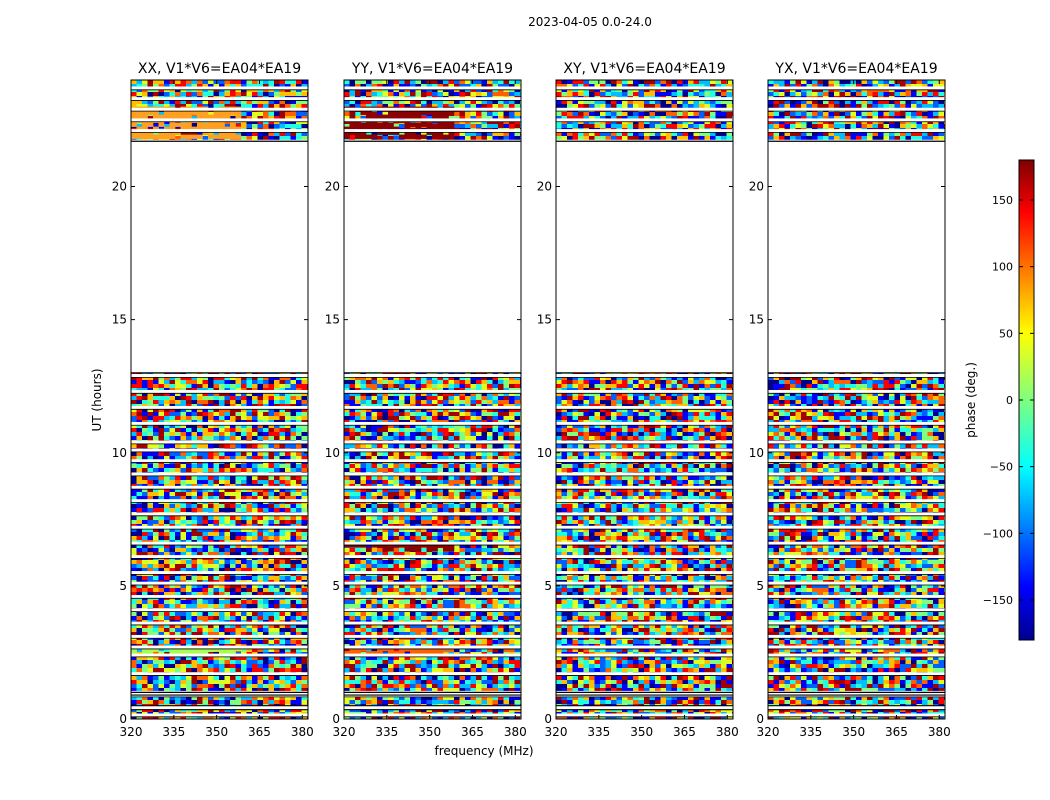  Describe the element at coordinates (1001, 467) in the screenshot. I see `colorbar-tick-label: −50` at that location.